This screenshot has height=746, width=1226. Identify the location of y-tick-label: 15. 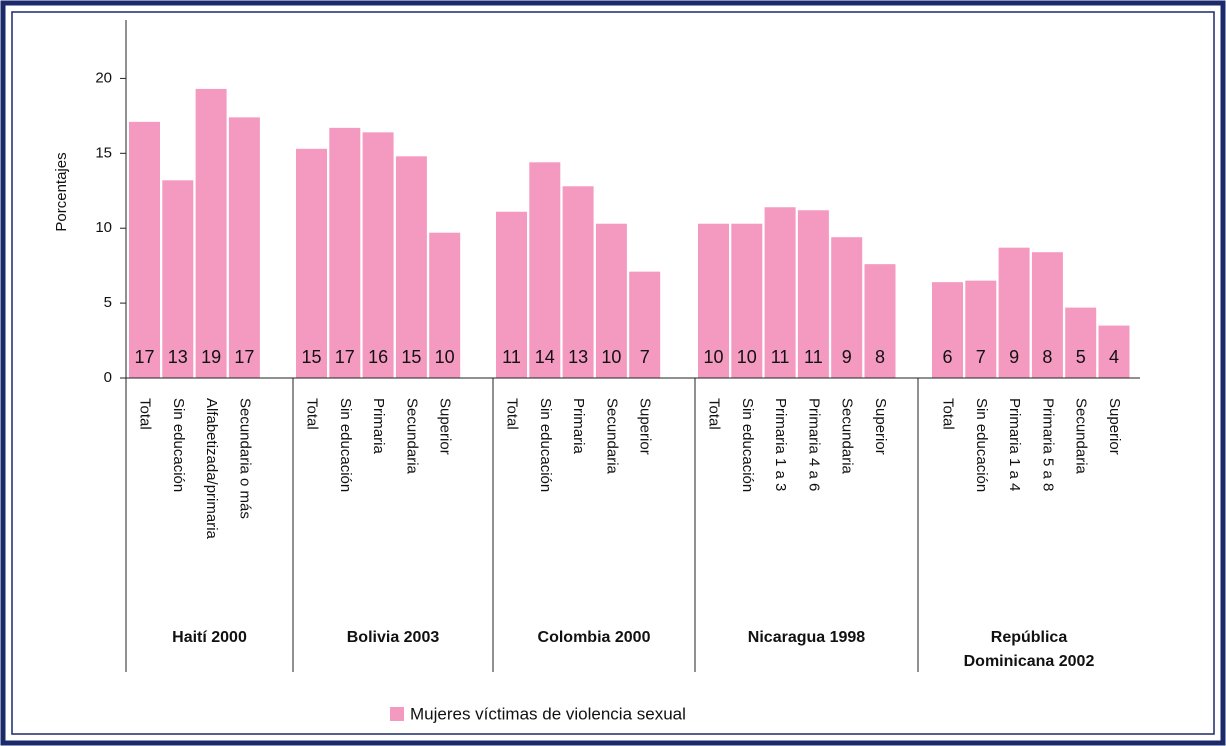
(103, 152).